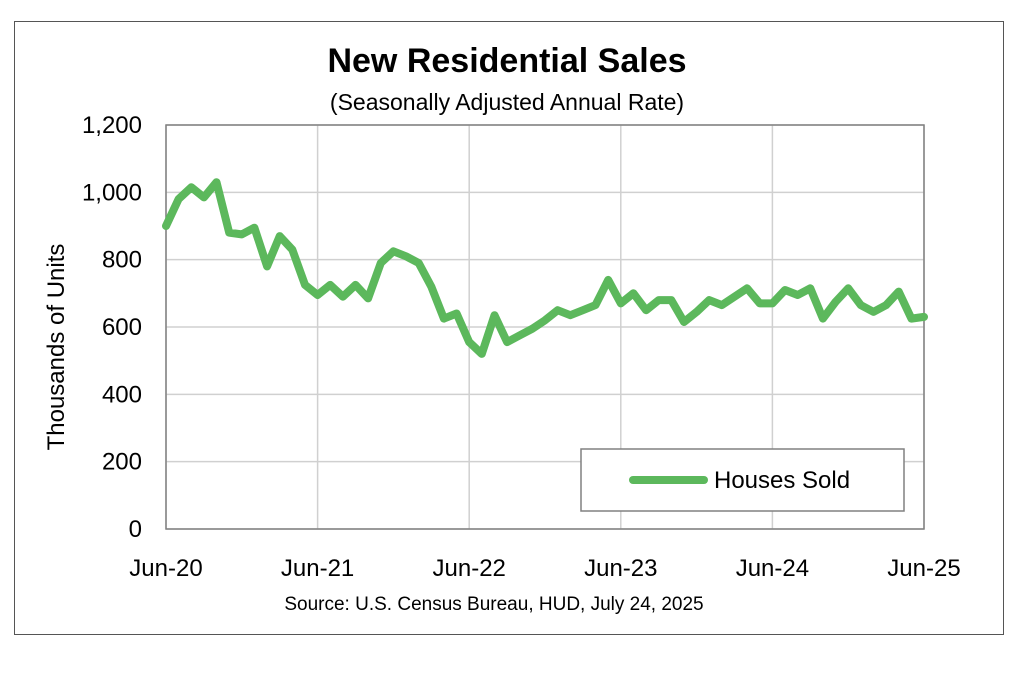  Describe the element at coordinates (165, 568) in the screenshot. I see `x-tick-label: Jun-20` at that location.